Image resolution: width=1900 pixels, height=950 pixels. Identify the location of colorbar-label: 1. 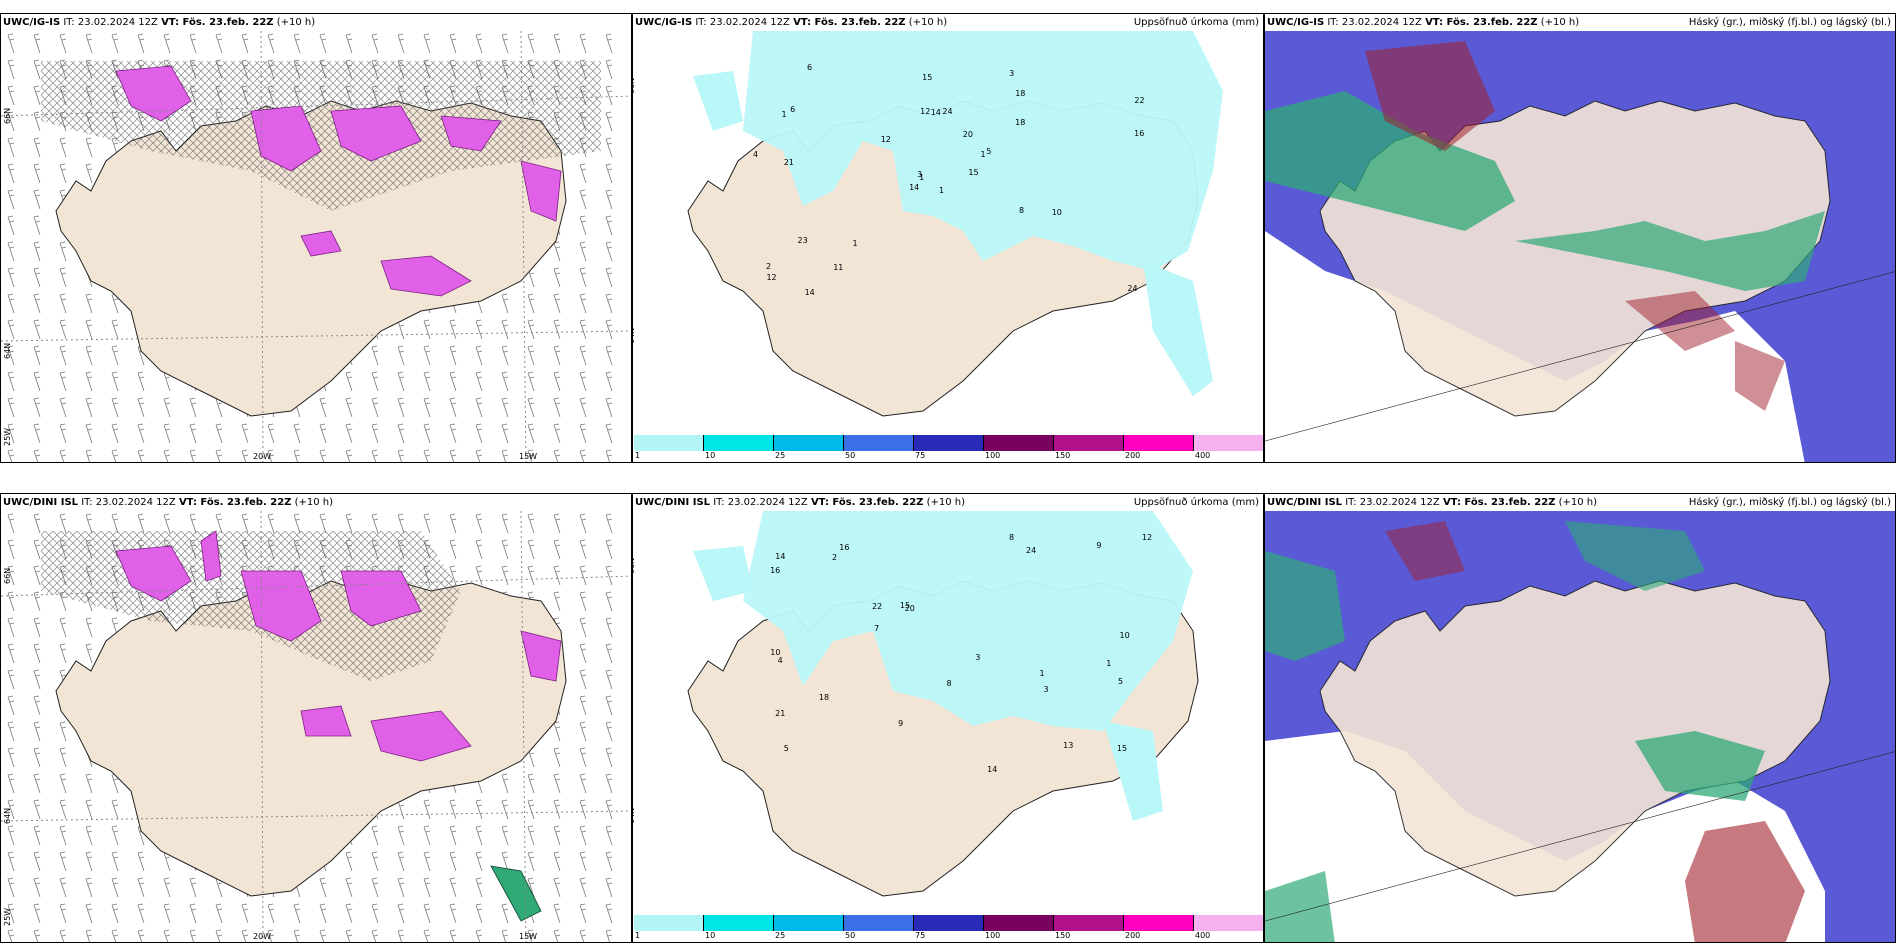
(638, 935).